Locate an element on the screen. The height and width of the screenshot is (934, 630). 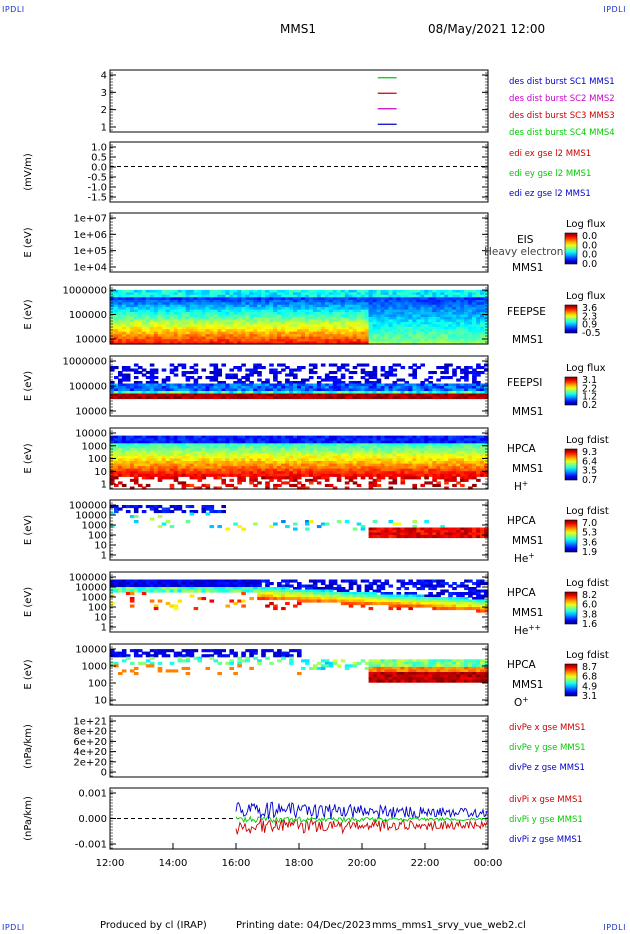
eis-colorbar-title: Log flux is located at coordinates (586, 224).